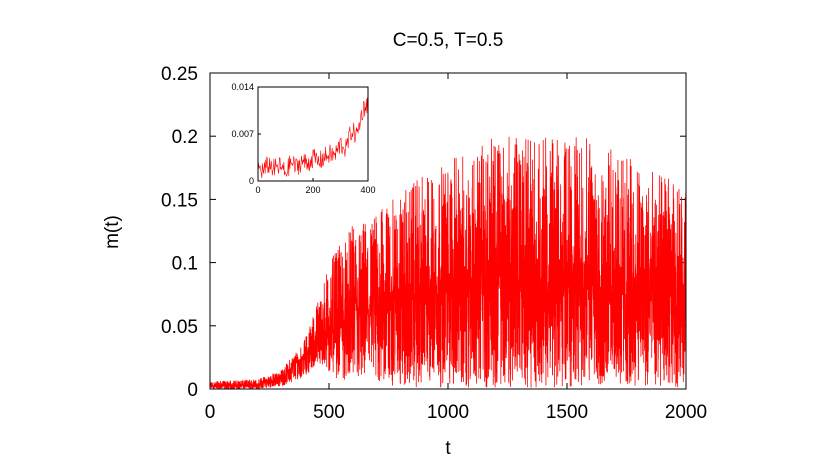  What do you see at coordinates (185, 137) in the screenshot?
I see `y-tick-label: 0.2` at bounding box center [185, 137].